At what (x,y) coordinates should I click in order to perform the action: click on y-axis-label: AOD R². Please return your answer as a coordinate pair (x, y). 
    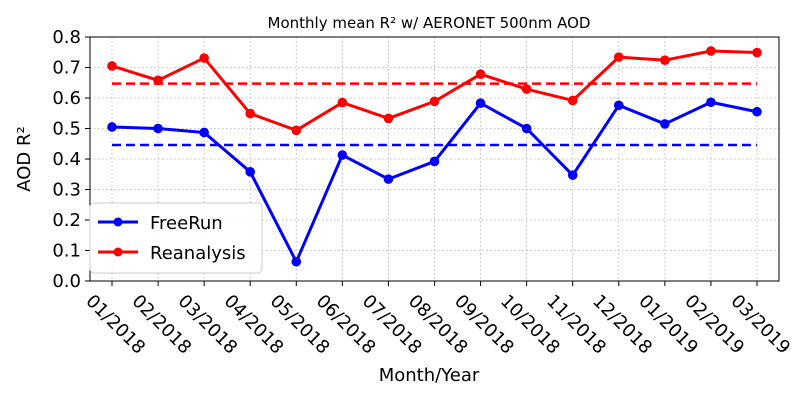
    Looking at the image, I should click on (24, 158).